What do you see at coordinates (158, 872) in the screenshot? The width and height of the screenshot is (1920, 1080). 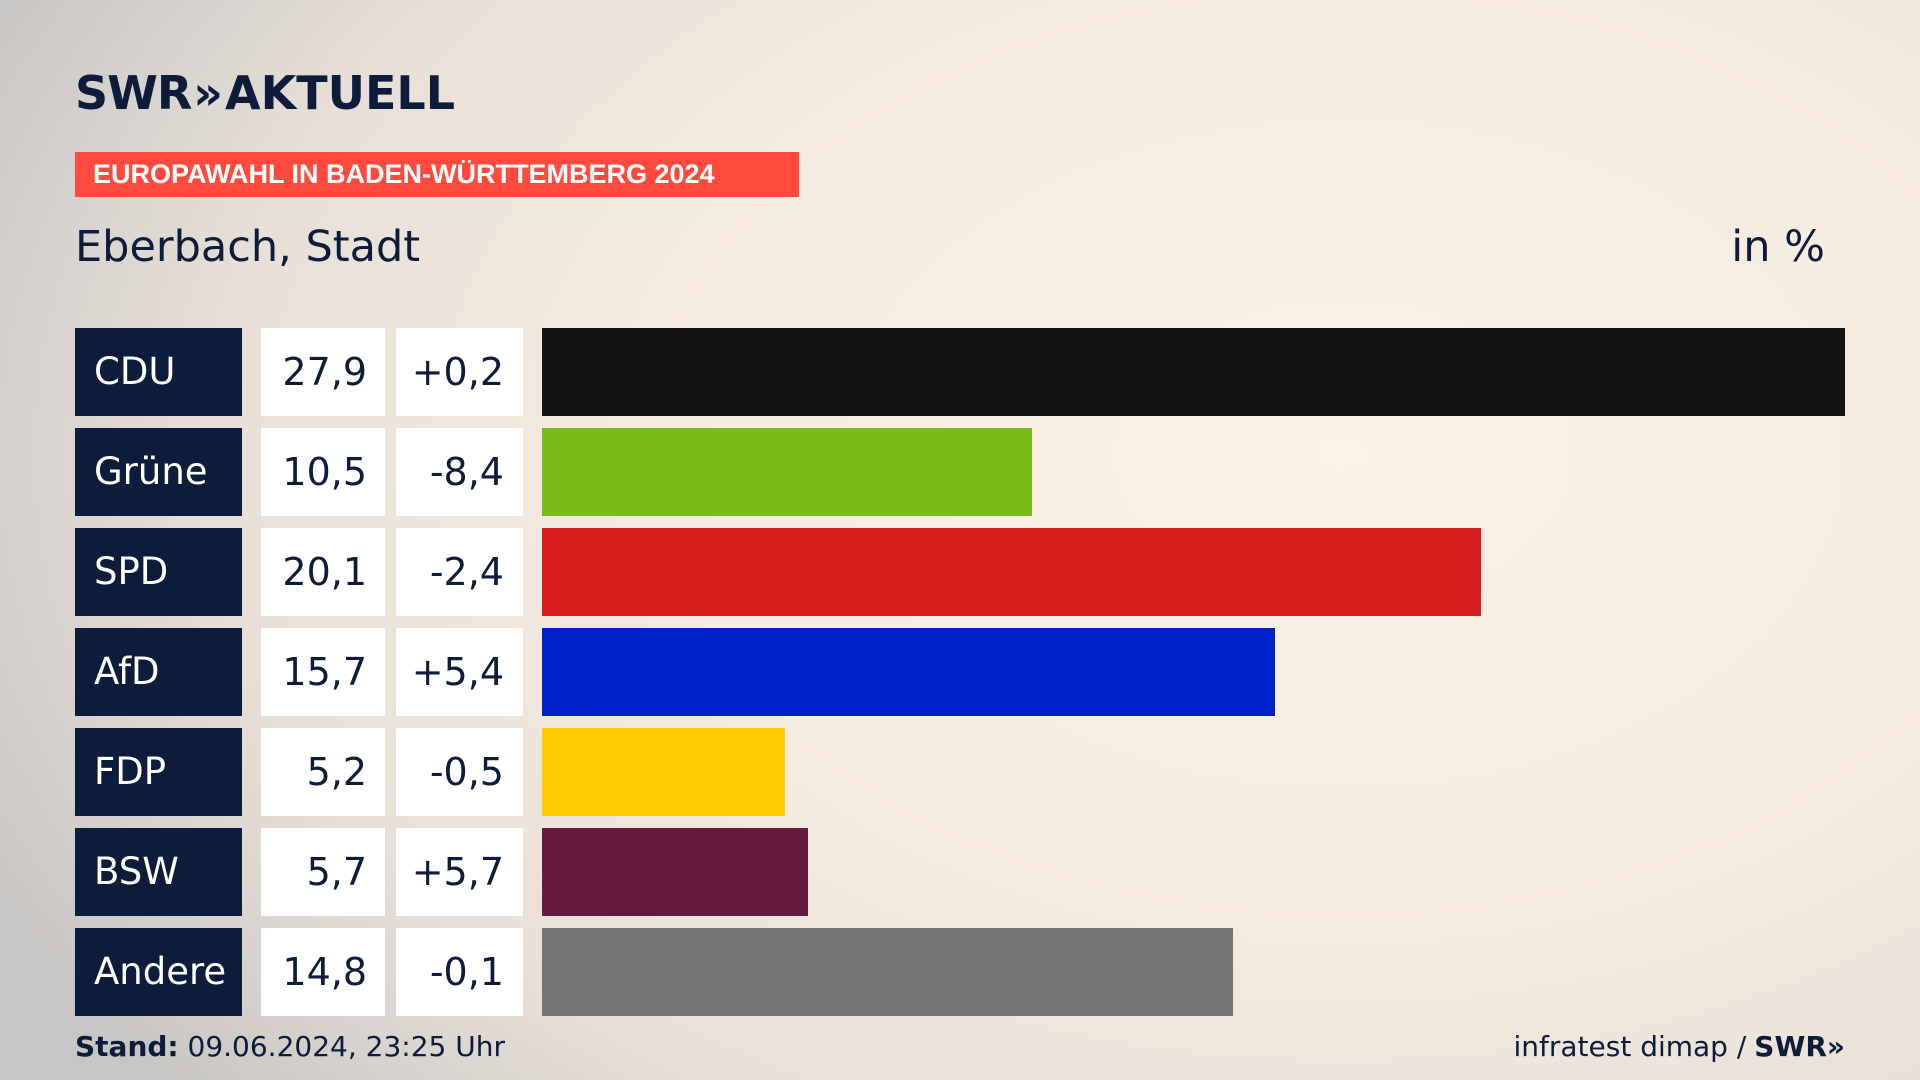 I see `party-label: BSW` at bounding box center [158, 872].